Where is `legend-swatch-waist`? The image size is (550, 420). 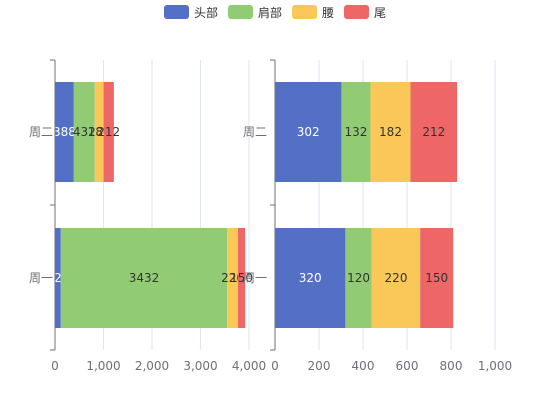 legend-swatch-waist is located at coordinates (305, 12).